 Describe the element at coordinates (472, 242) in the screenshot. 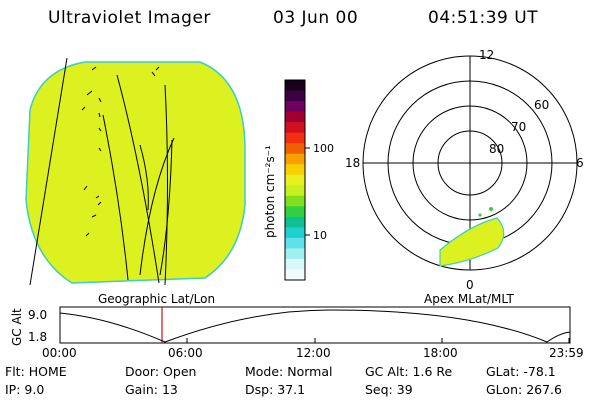

I see `aurora-oval` at that location.